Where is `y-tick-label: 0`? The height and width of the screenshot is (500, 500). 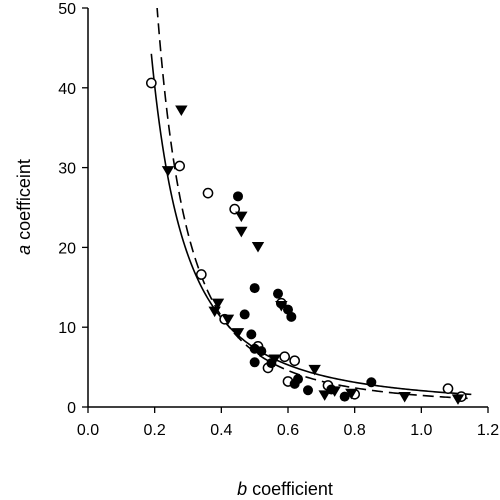 y-tick-label: 0 is located at coordinates (71, 408).